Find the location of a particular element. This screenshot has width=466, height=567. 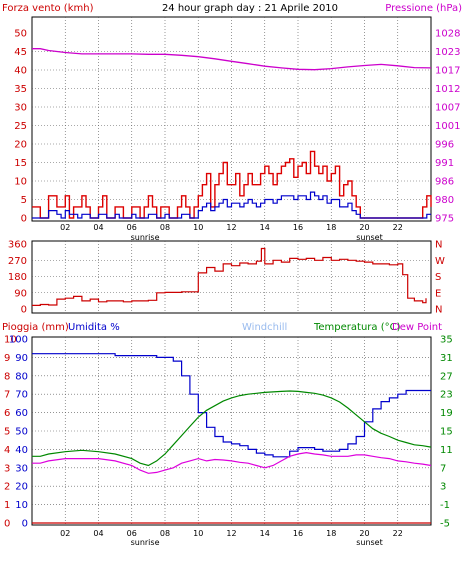

rain-tick-label: 0 is located at coordinates (7, 524).